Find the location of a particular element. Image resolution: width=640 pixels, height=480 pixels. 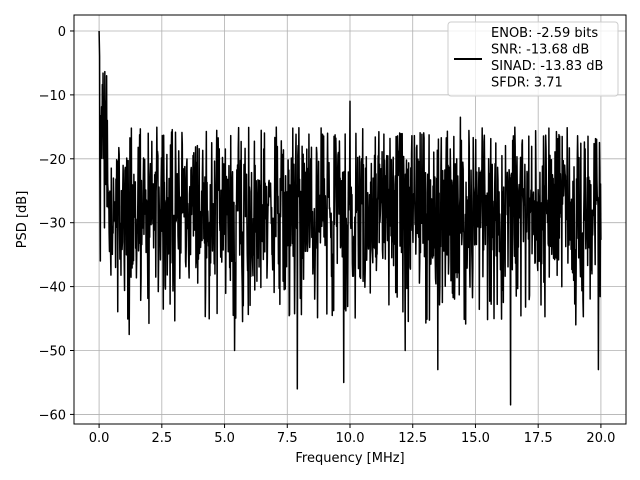

legend-box is located at coordinates (533, 59).